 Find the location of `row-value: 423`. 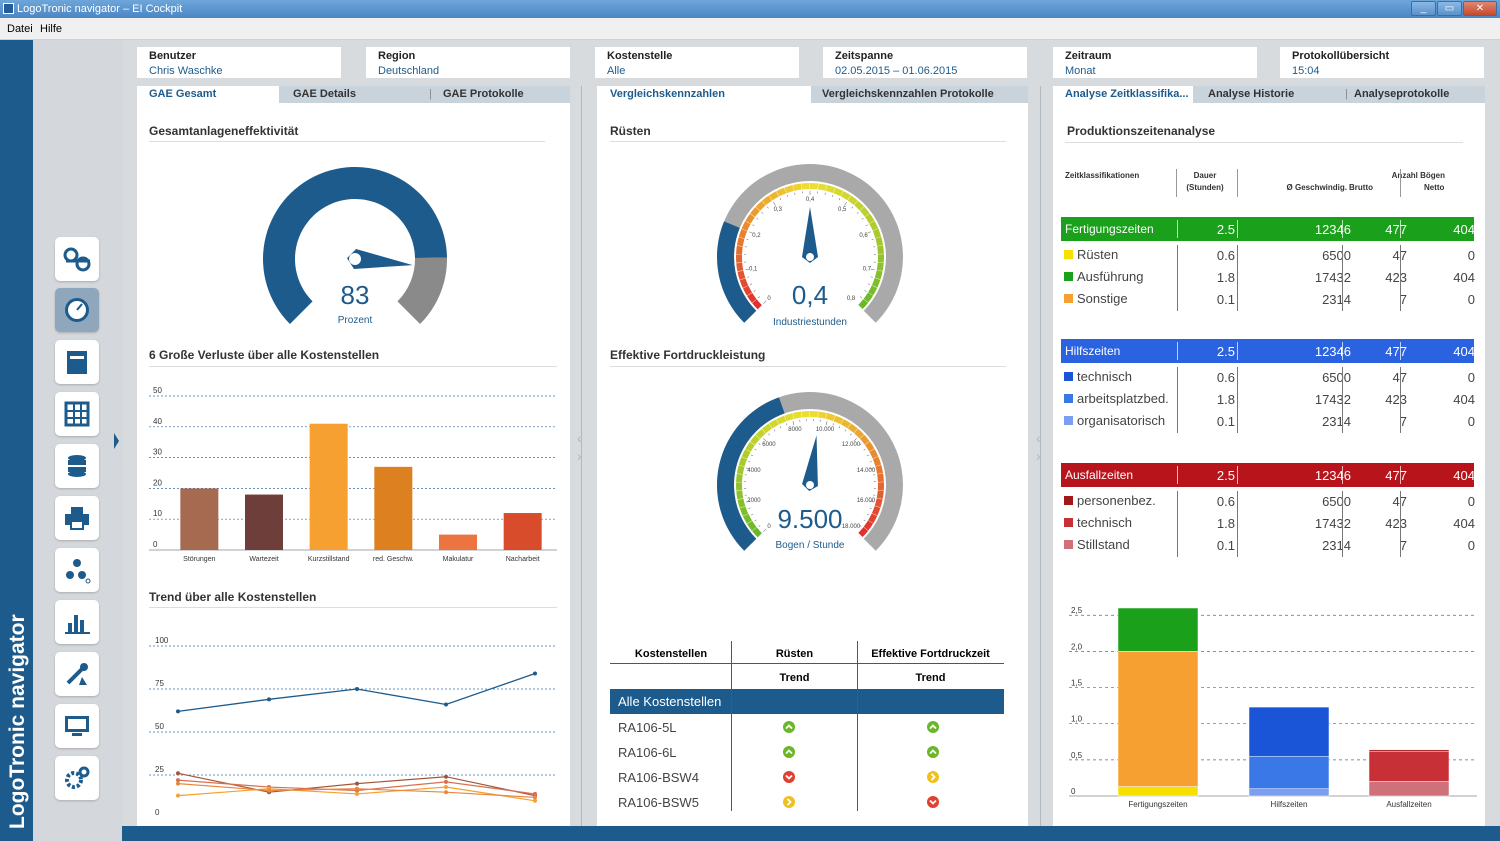

row-value: 423 is located at coordinates (1396, 277).